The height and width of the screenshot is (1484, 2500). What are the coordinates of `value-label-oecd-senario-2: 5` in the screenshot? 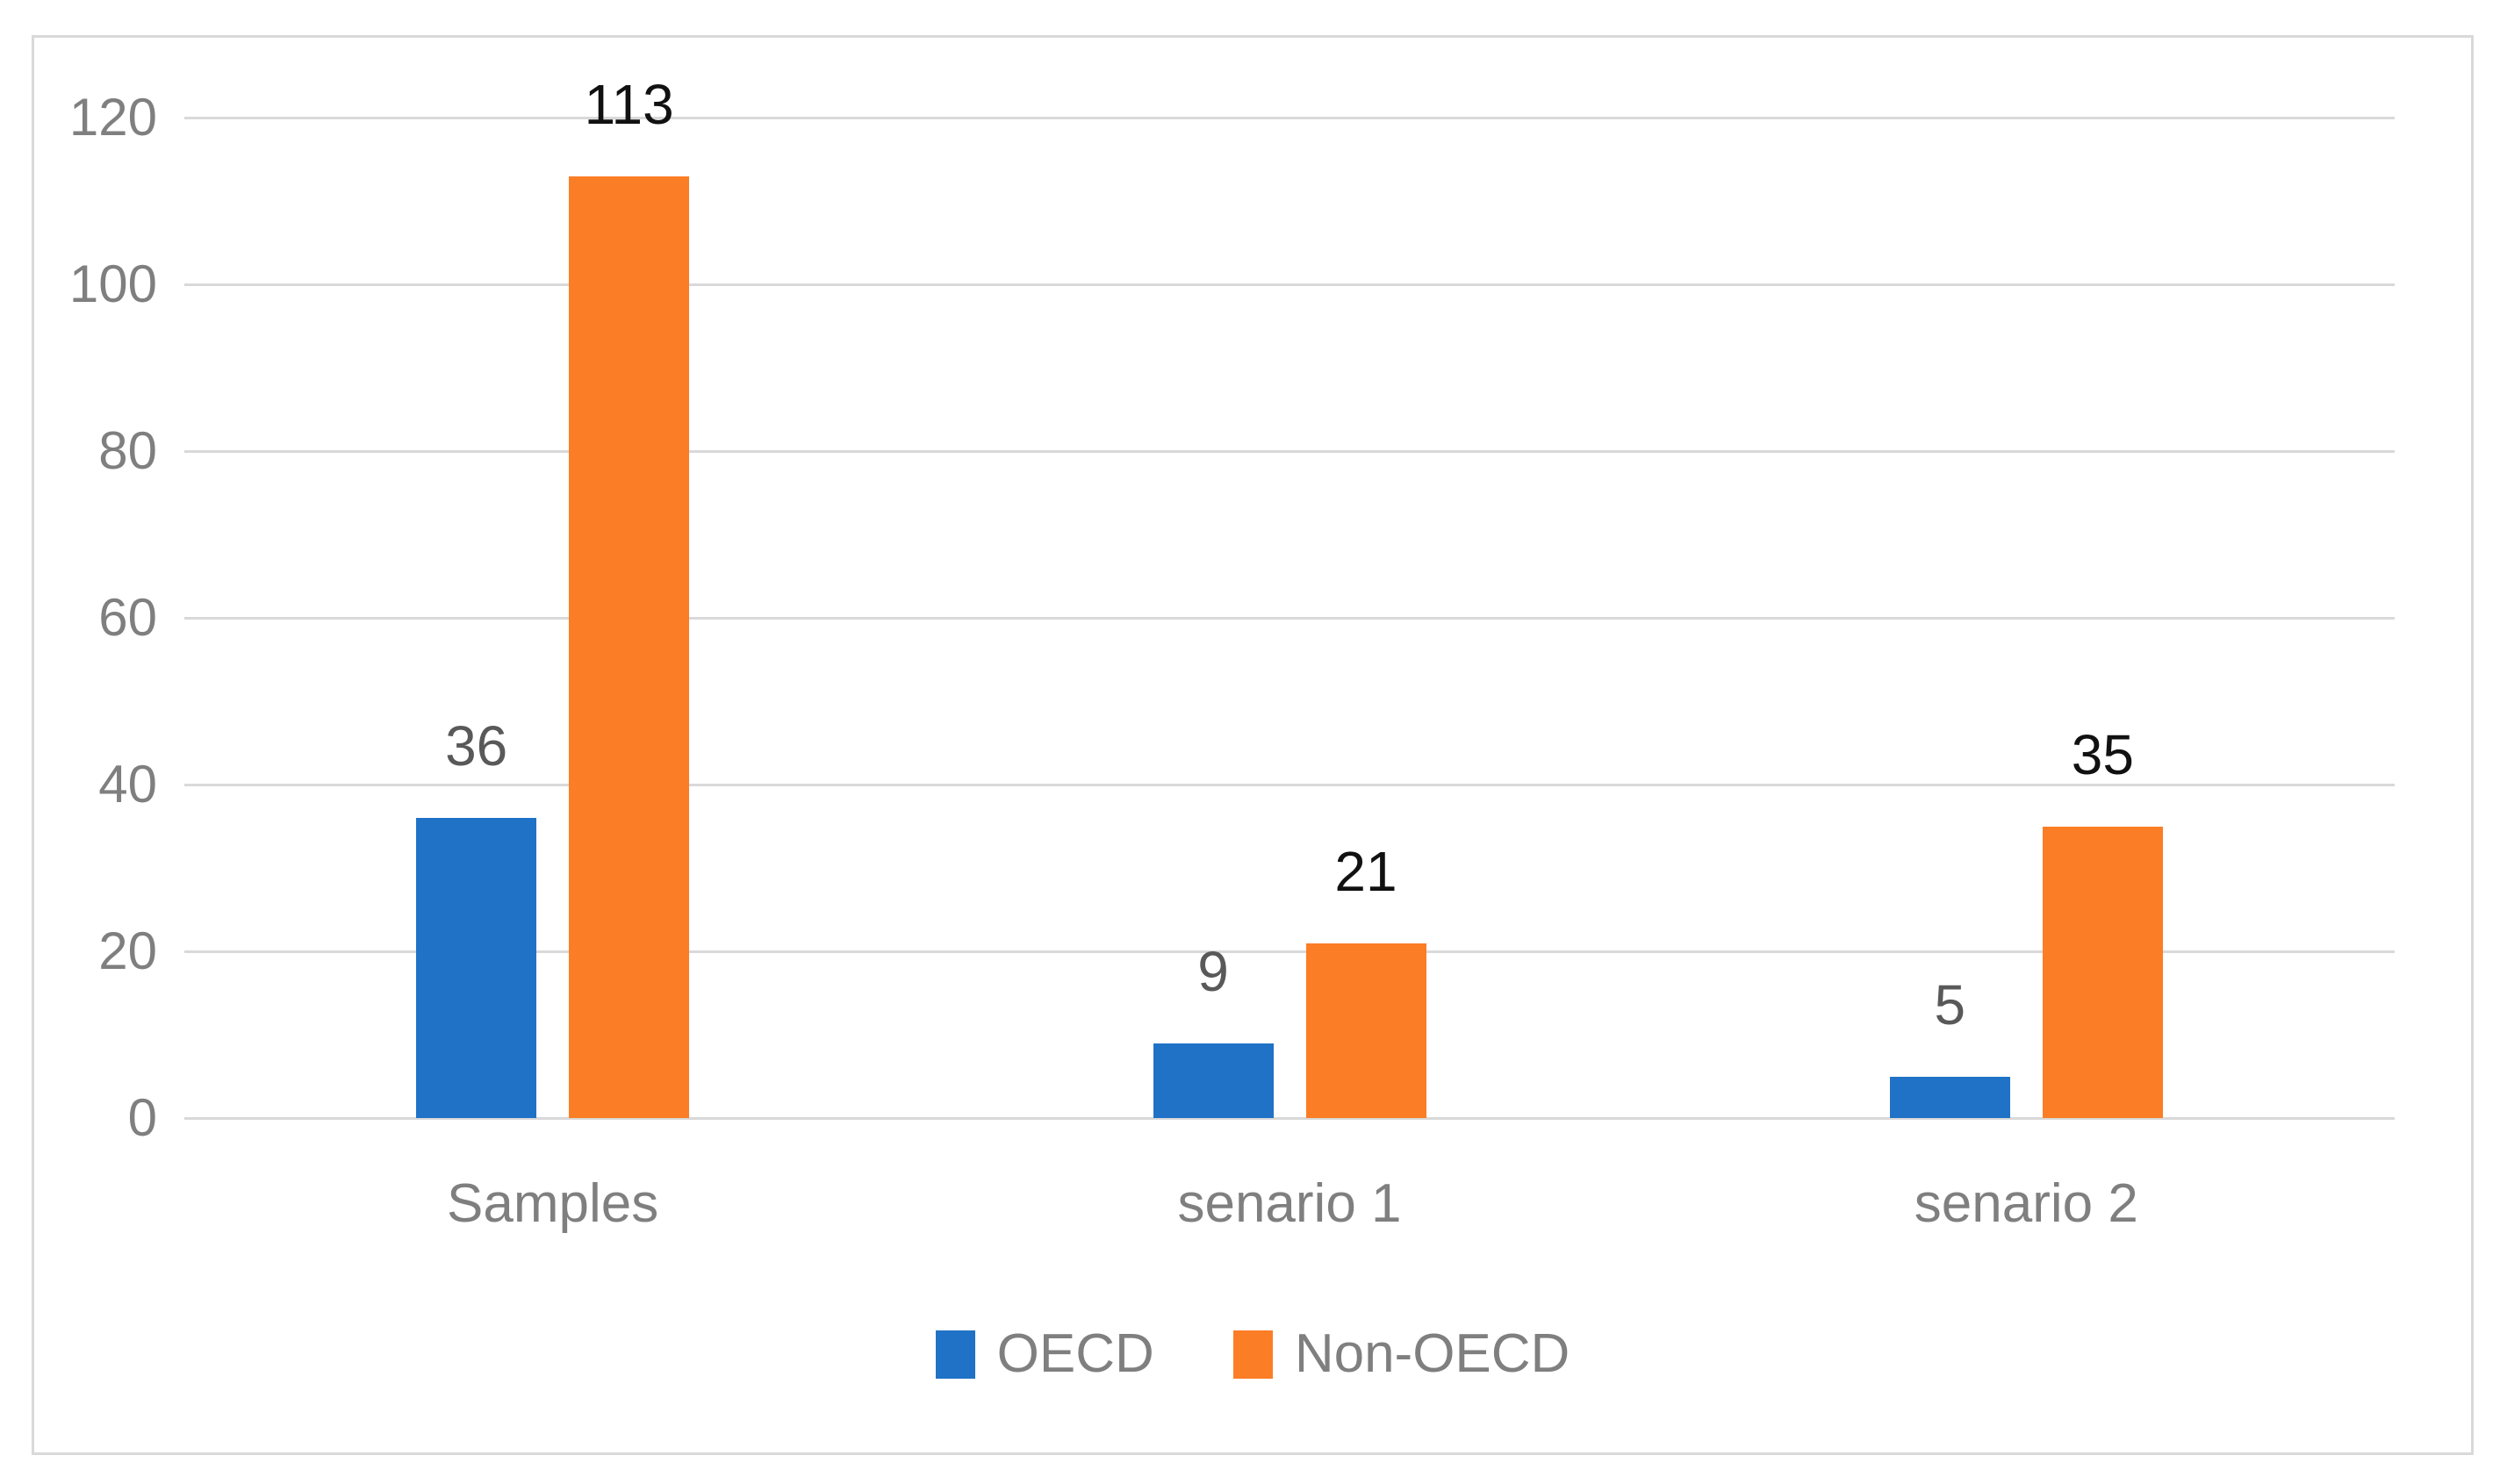 It's located at (1950, 1004).